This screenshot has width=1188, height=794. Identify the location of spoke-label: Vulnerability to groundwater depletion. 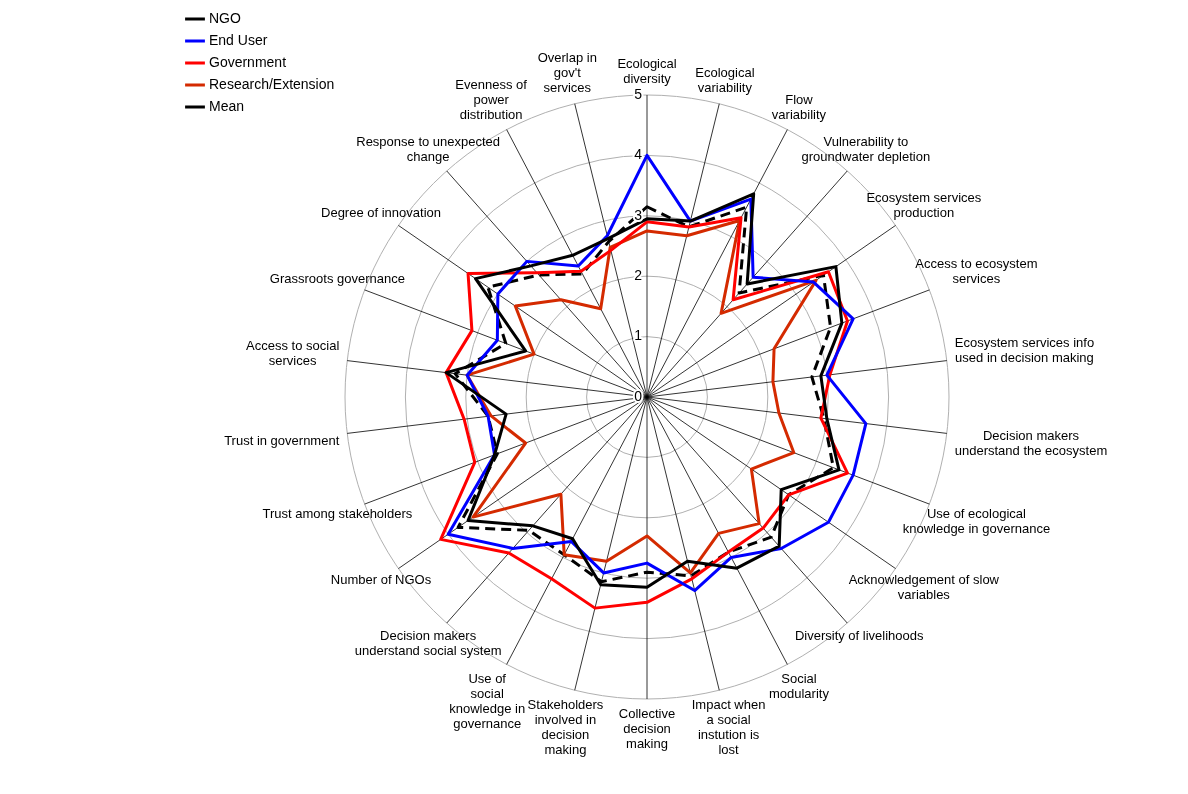
(866, 149).